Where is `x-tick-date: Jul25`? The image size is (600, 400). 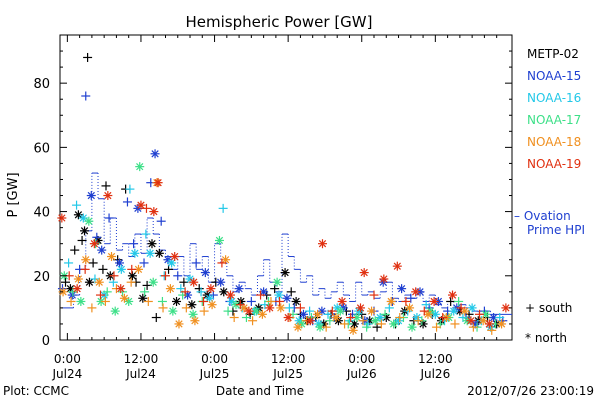 x-tick-date: Jul25 is located at coordinates (214, 374).